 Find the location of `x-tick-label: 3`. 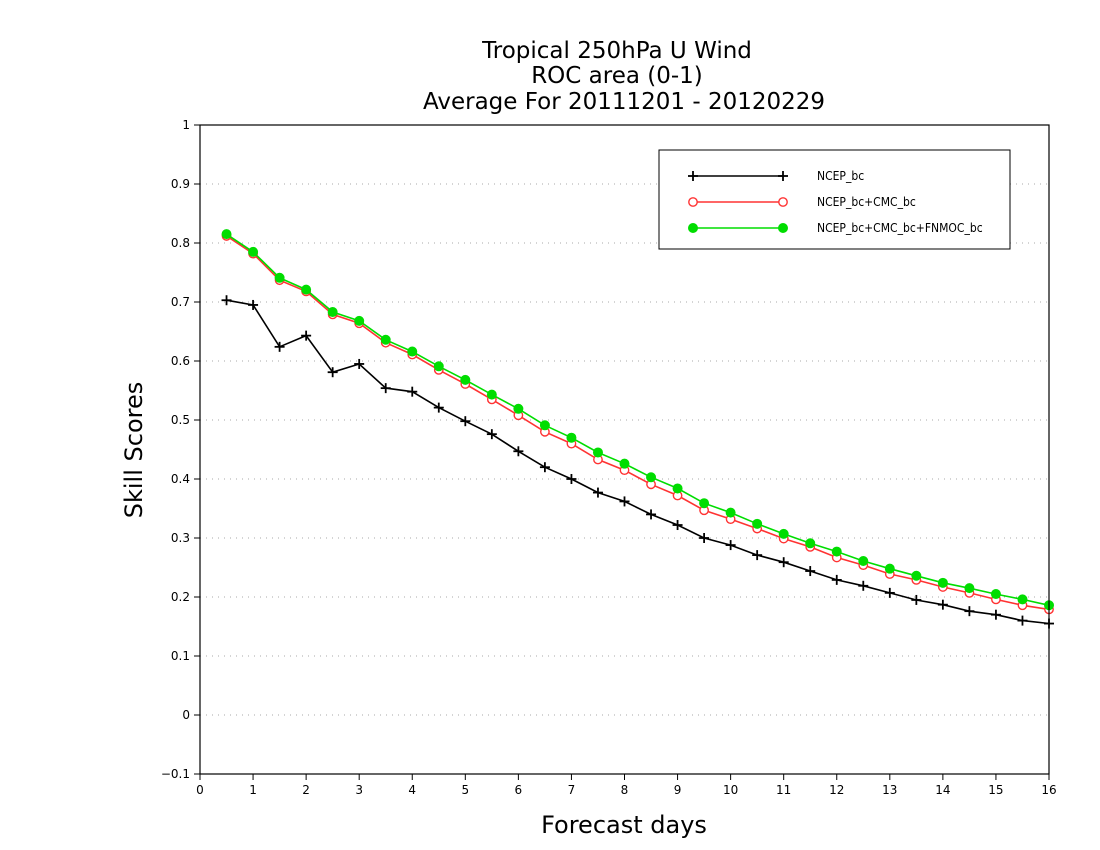

x-tick-label: 3 is located at coordinates (359, 790).